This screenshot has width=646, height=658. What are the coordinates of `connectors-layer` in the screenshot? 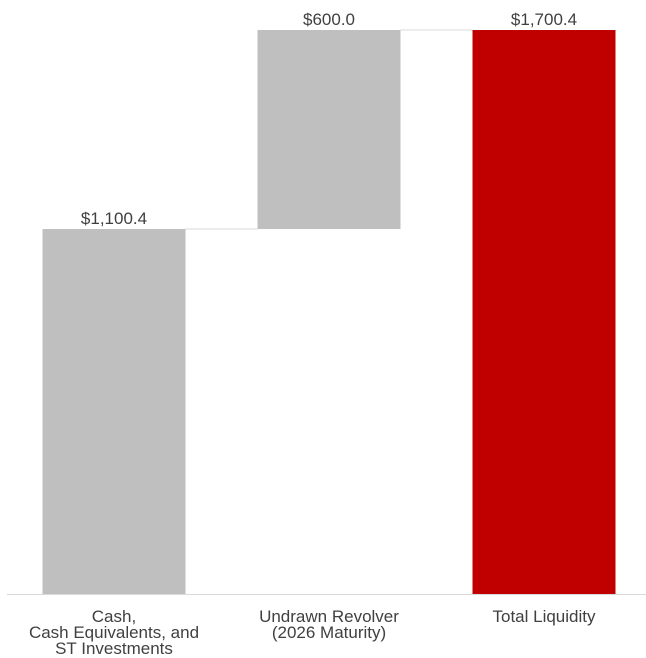 It's located at (329, 129).